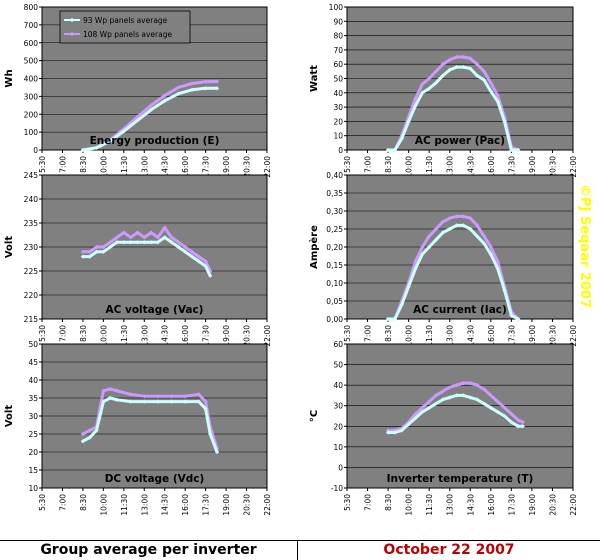  I want to click on y-tick-label: 40, so click(33, 380).